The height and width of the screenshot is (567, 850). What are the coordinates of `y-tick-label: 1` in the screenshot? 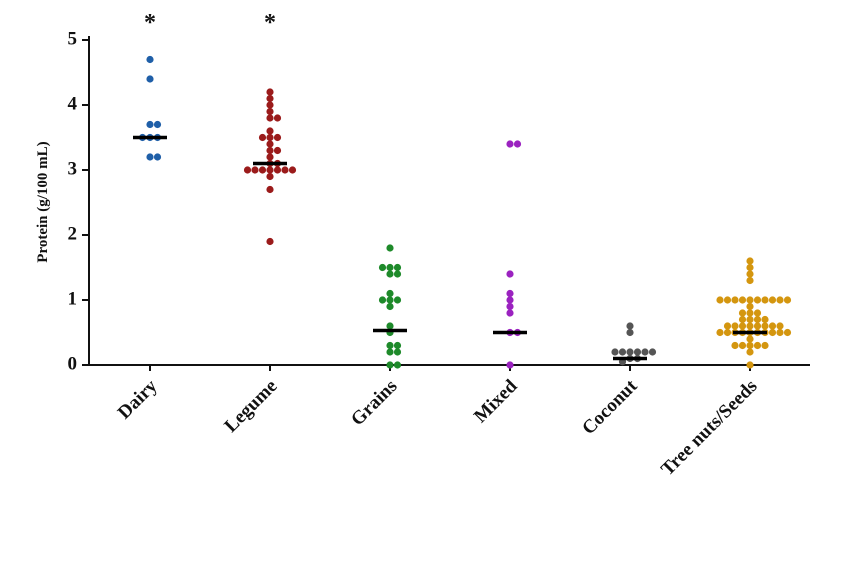 It's located at (73, 298).